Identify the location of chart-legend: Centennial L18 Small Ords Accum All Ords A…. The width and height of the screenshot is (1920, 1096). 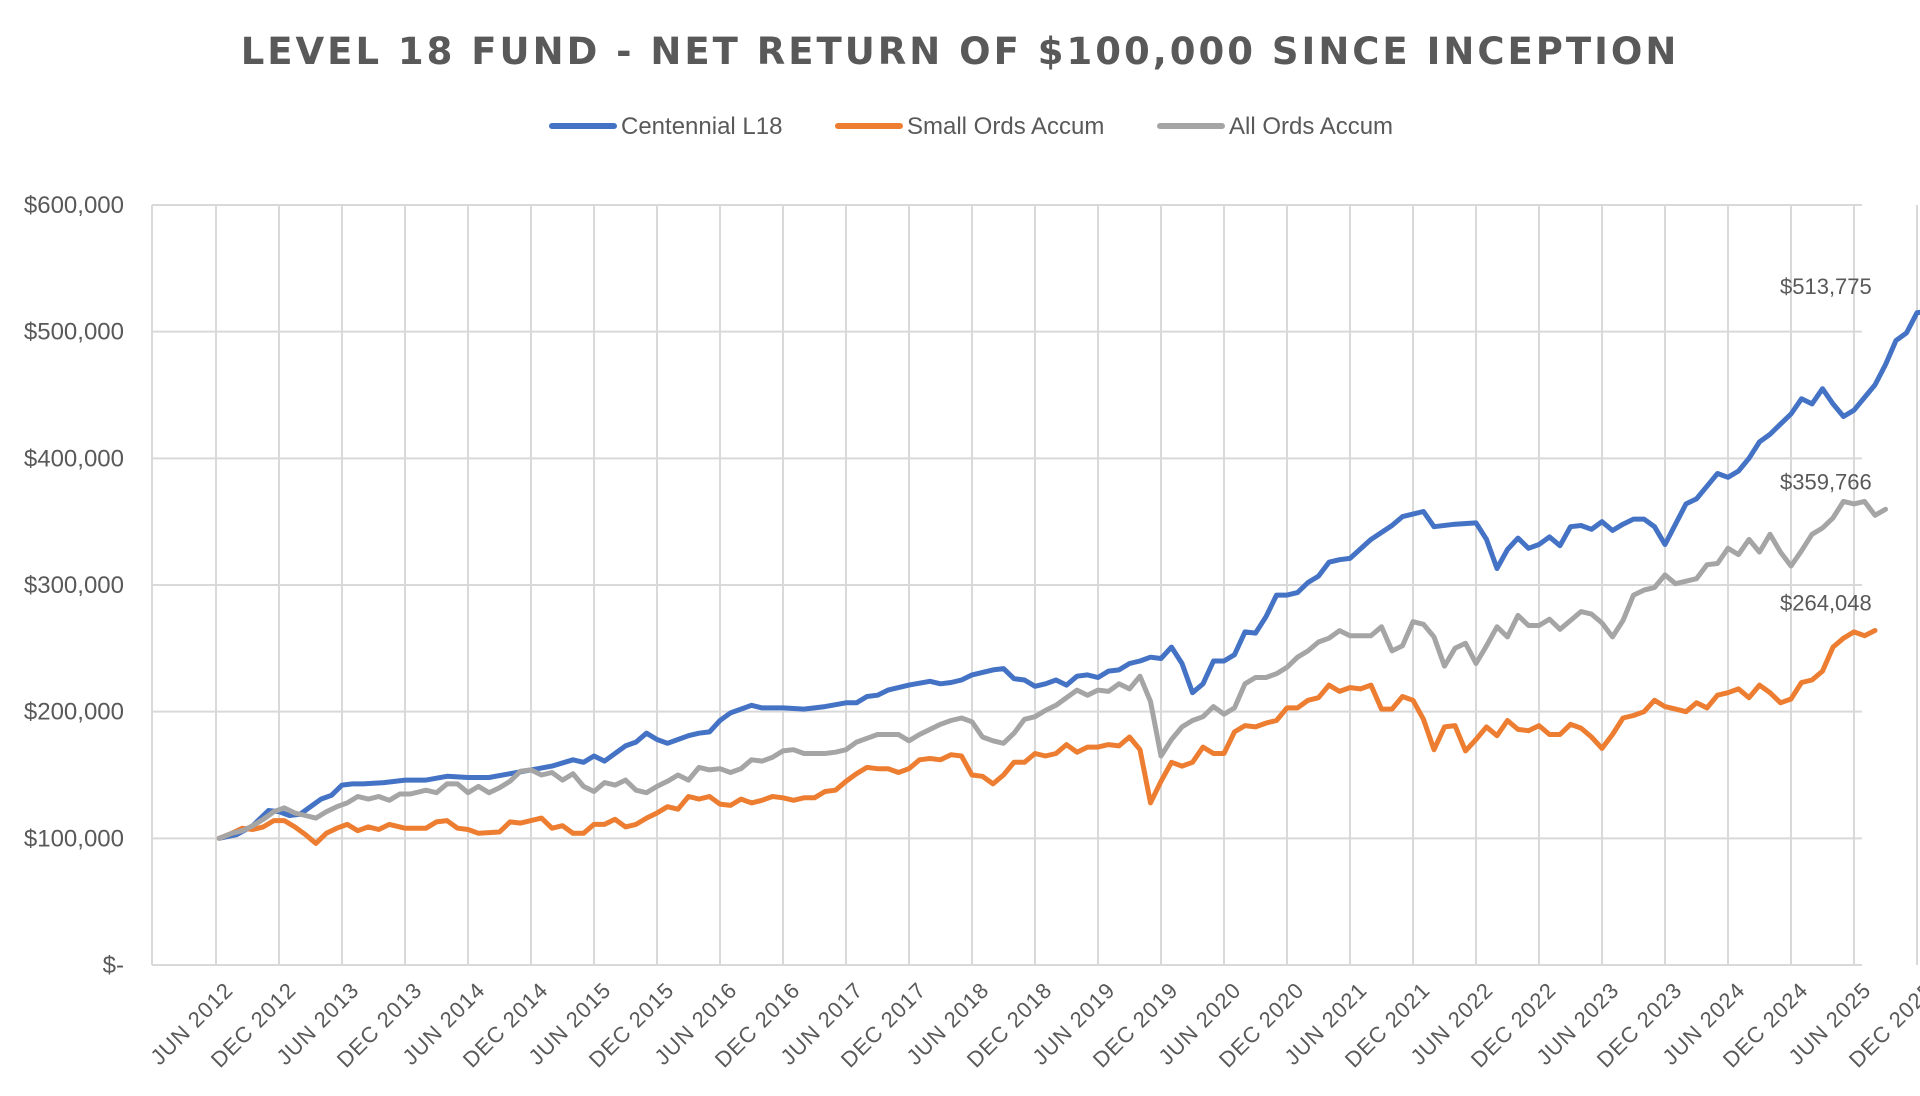
(971, 126).